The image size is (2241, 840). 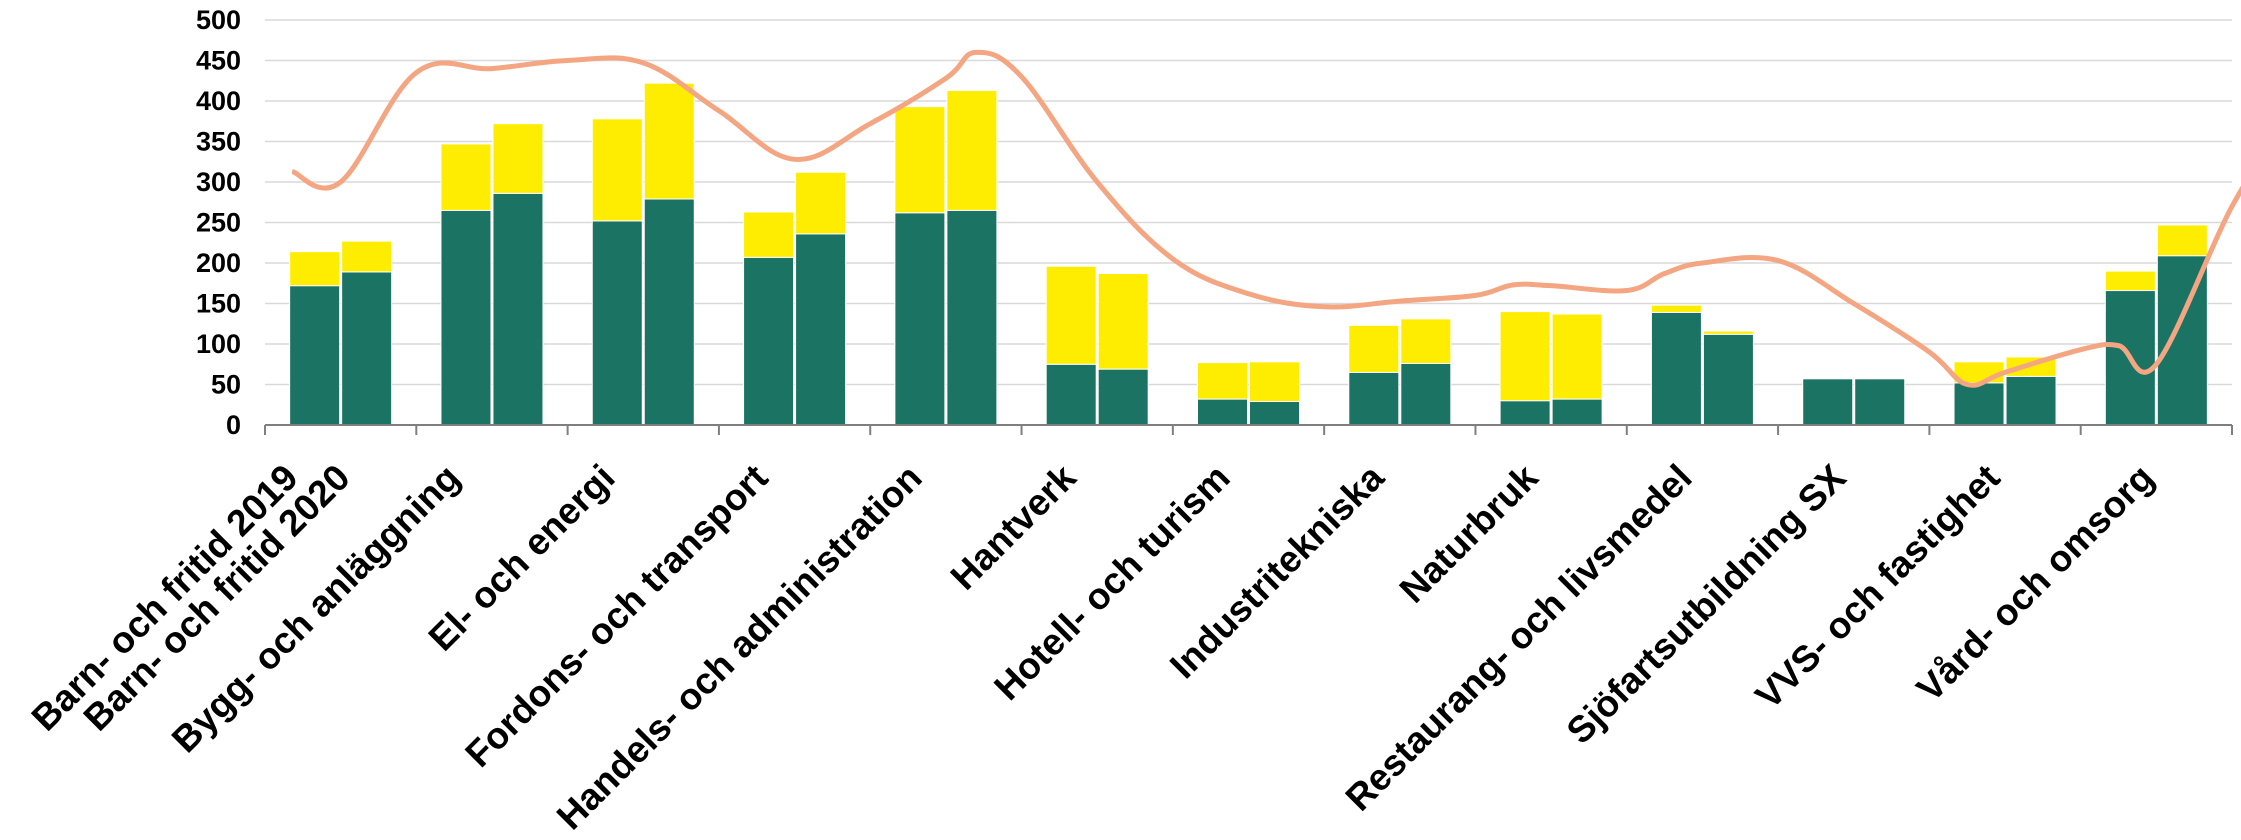 I want to click on y-tick-label: 450, so click(x=218, y=61).